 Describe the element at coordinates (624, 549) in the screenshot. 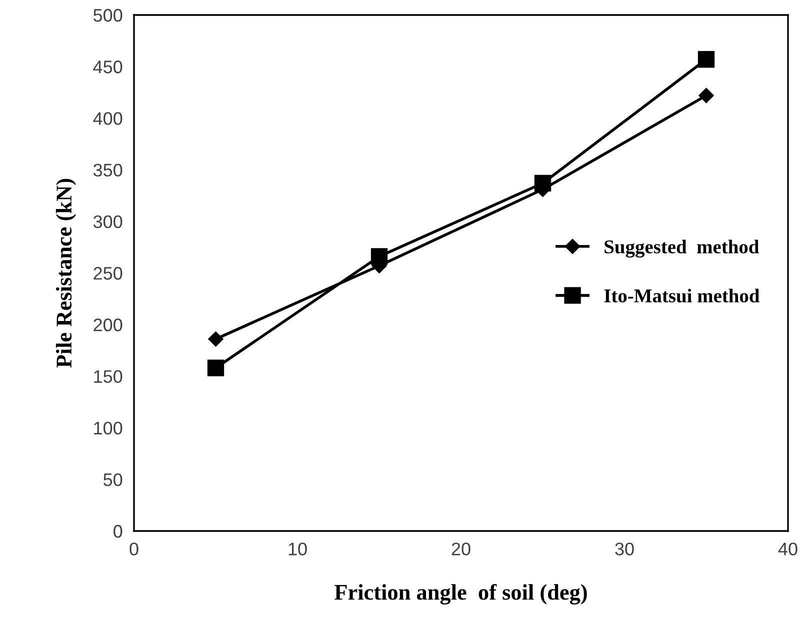

I see `x-tick-label: 30` at that location.